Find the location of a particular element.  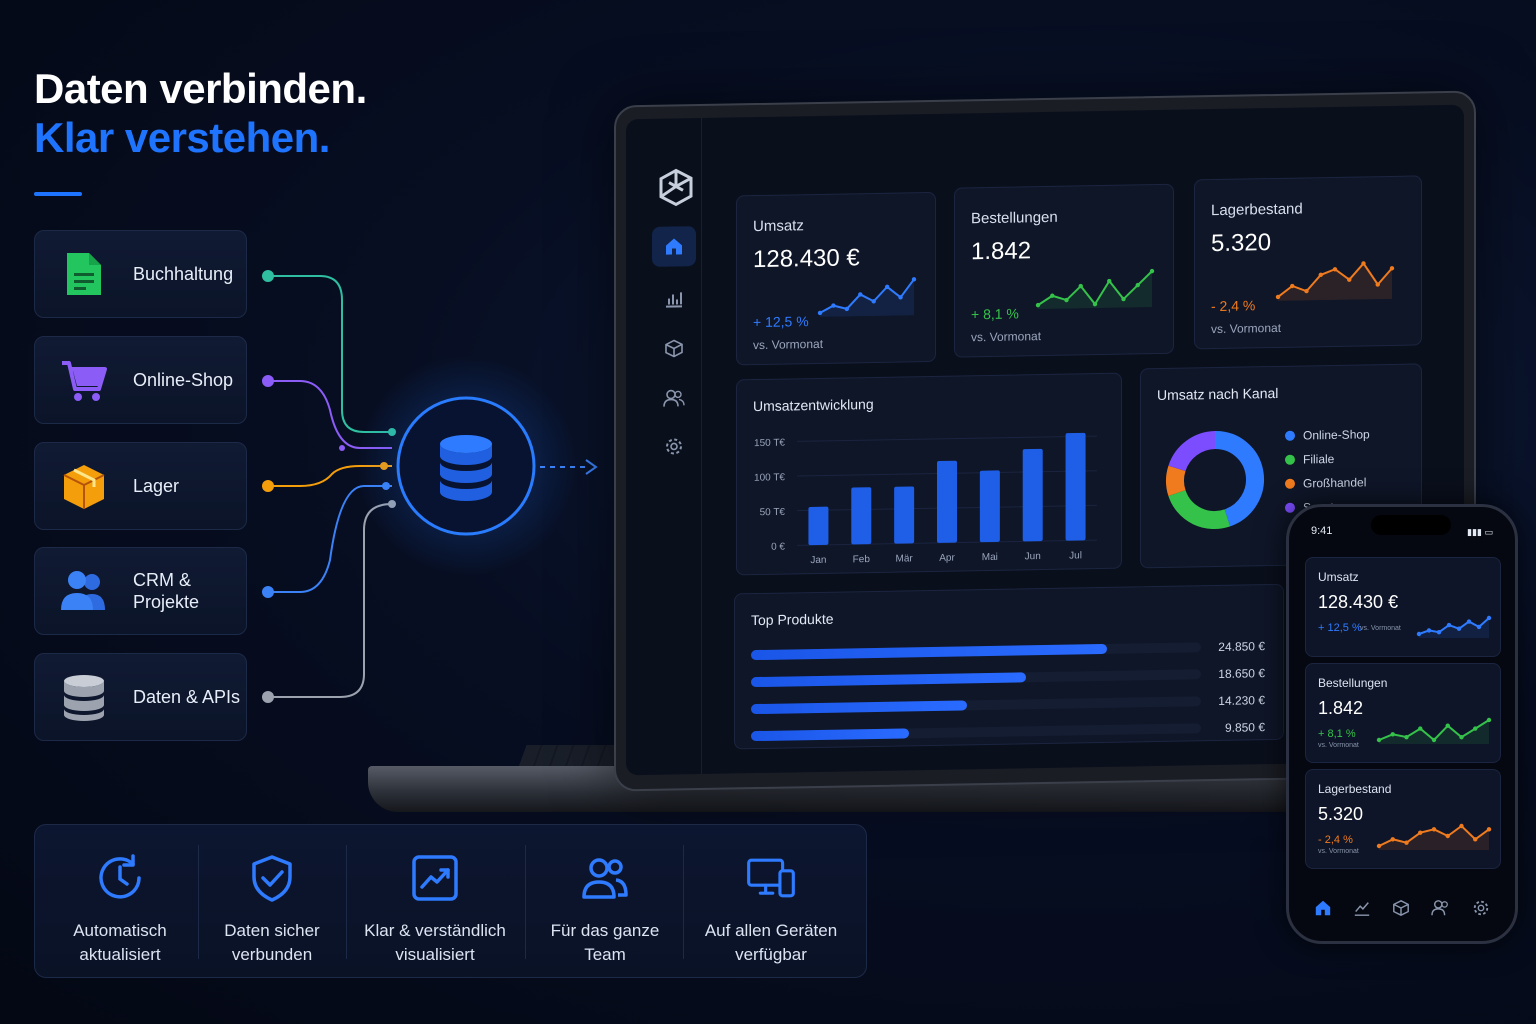

spreadsheet-icon is located at coordinates (84, 274).